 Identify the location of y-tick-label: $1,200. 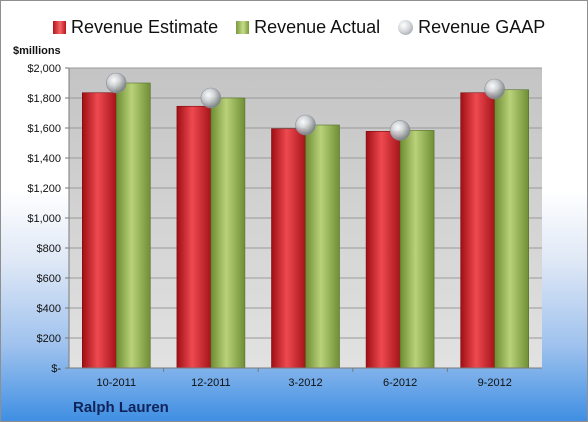
(44, 189).